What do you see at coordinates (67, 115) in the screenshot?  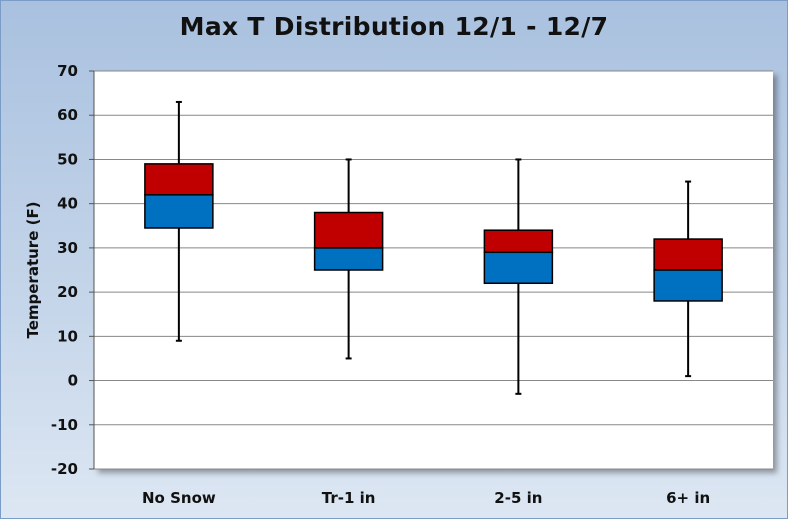 I see `y-tick-label: 60` at bounding box center [67, 115].